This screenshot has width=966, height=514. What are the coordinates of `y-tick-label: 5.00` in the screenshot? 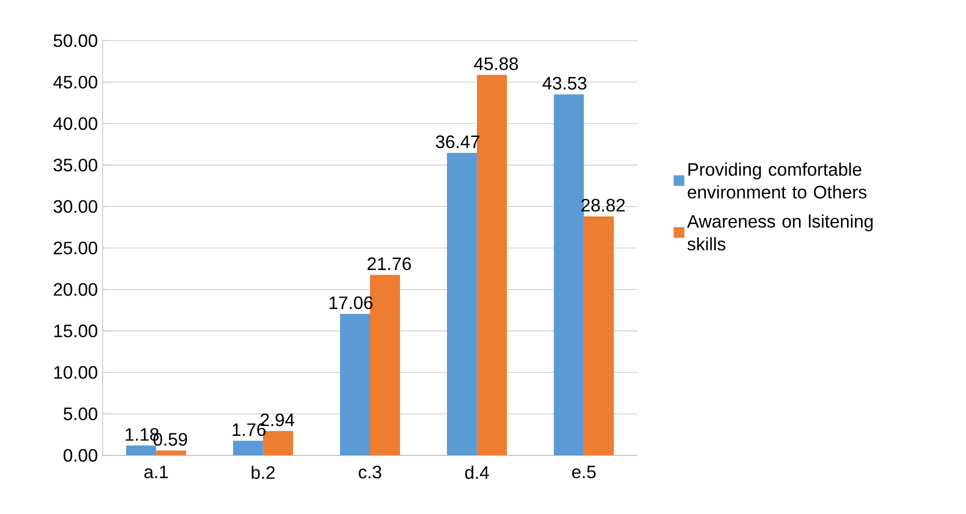 It's located at (81, 413).